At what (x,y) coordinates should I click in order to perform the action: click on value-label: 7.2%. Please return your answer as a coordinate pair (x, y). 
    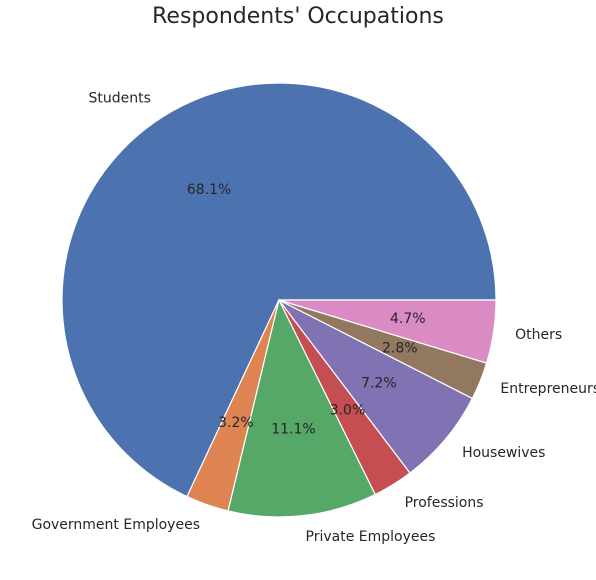
    Looking at the image, I should click on (379, 384).